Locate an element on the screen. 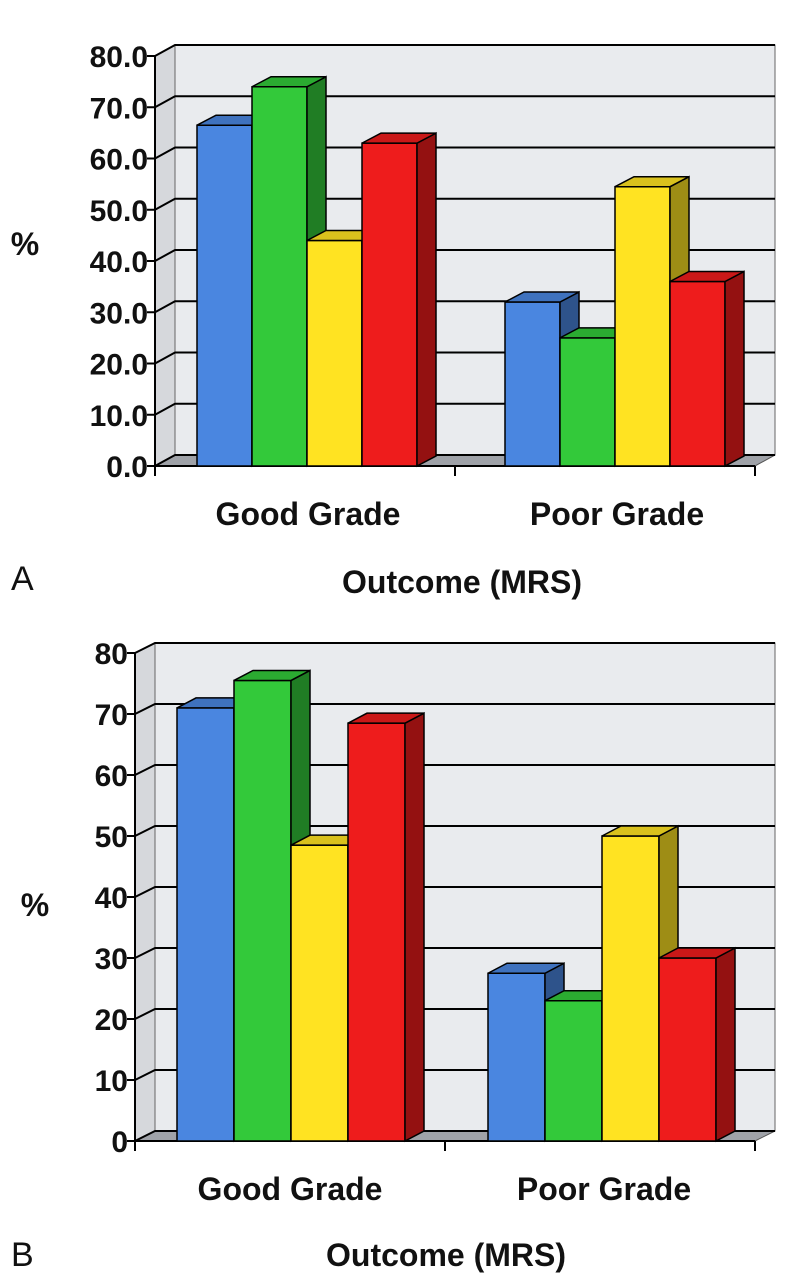  y-tick-label: 30 is located at coordinates (111, 959).